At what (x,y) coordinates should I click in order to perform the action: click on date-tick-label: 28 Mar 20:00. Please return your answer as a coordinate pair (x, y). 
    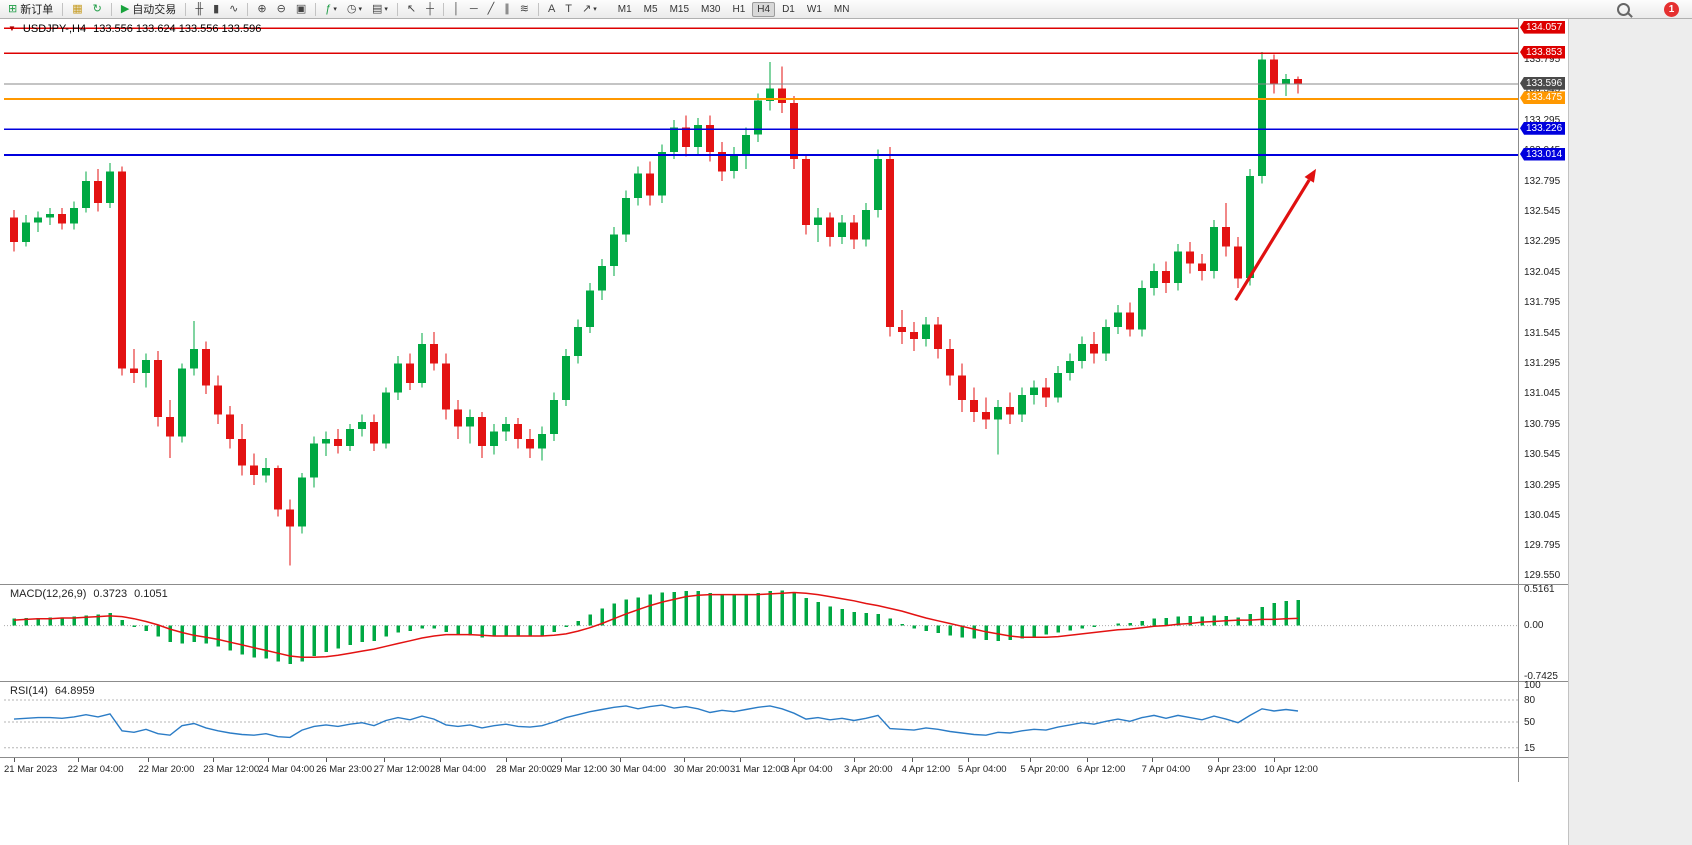
    Looking at the image, I should click on (524, 769).